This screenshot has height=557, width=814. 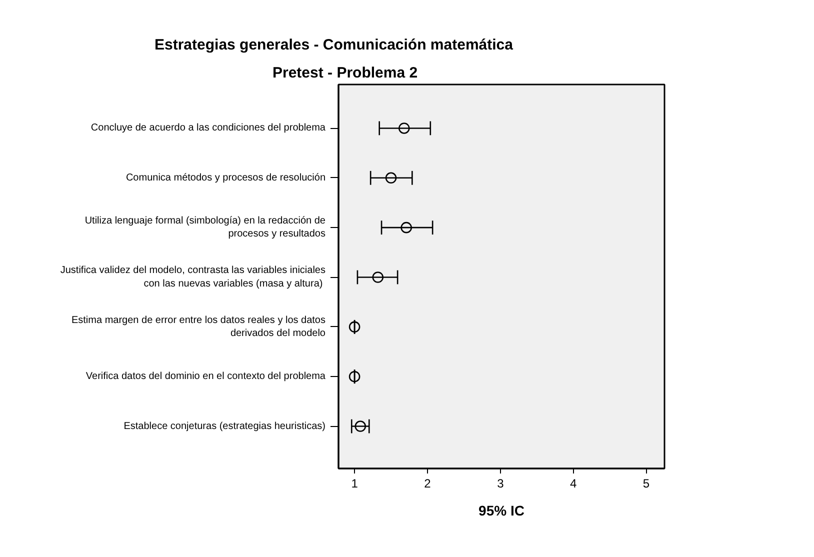 What do you see at coordinates (501, 510) in the screenshot?
I see `x-axis-title: 95% IC` at bounding box center [501, 510].